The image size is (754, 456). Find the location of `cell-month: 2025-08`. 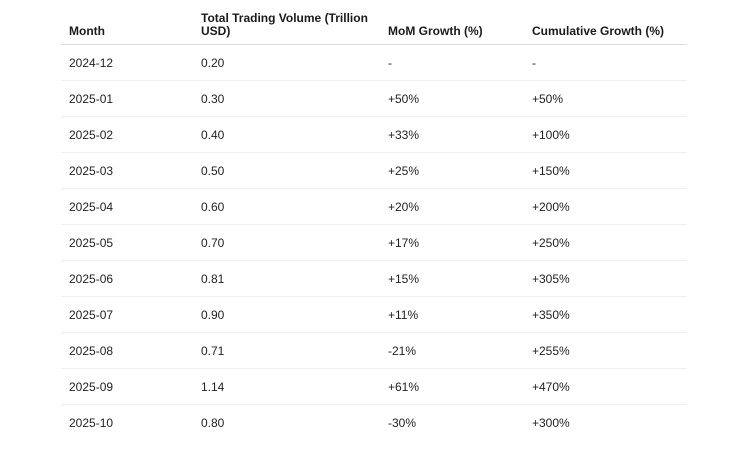

cell-month: 2025-08 is located at coordinates (127, 350).